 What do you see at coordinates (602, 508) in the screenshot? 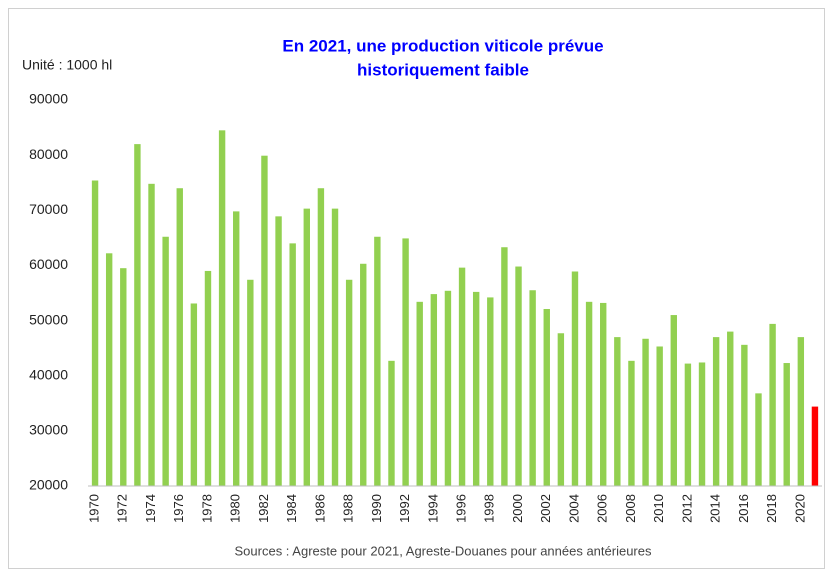
I see `x-tick-label: 2006` at bounding box center [602, 508].